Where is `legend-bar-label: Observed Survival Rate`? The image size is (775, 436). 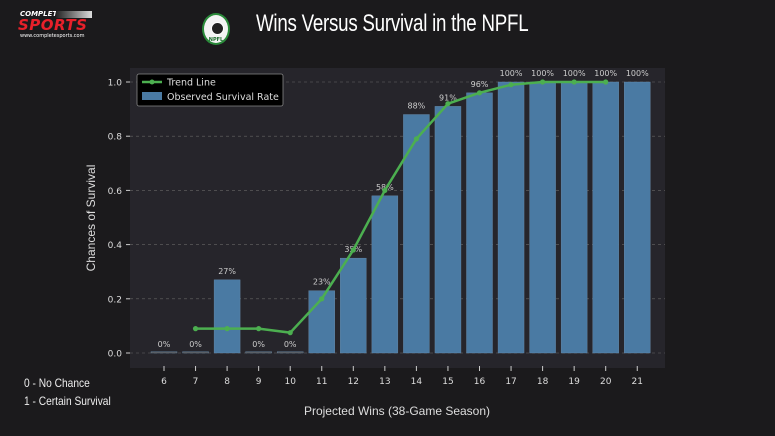 legend-bar-label: Observed Survival Rate is located at coordinates (223, 97).